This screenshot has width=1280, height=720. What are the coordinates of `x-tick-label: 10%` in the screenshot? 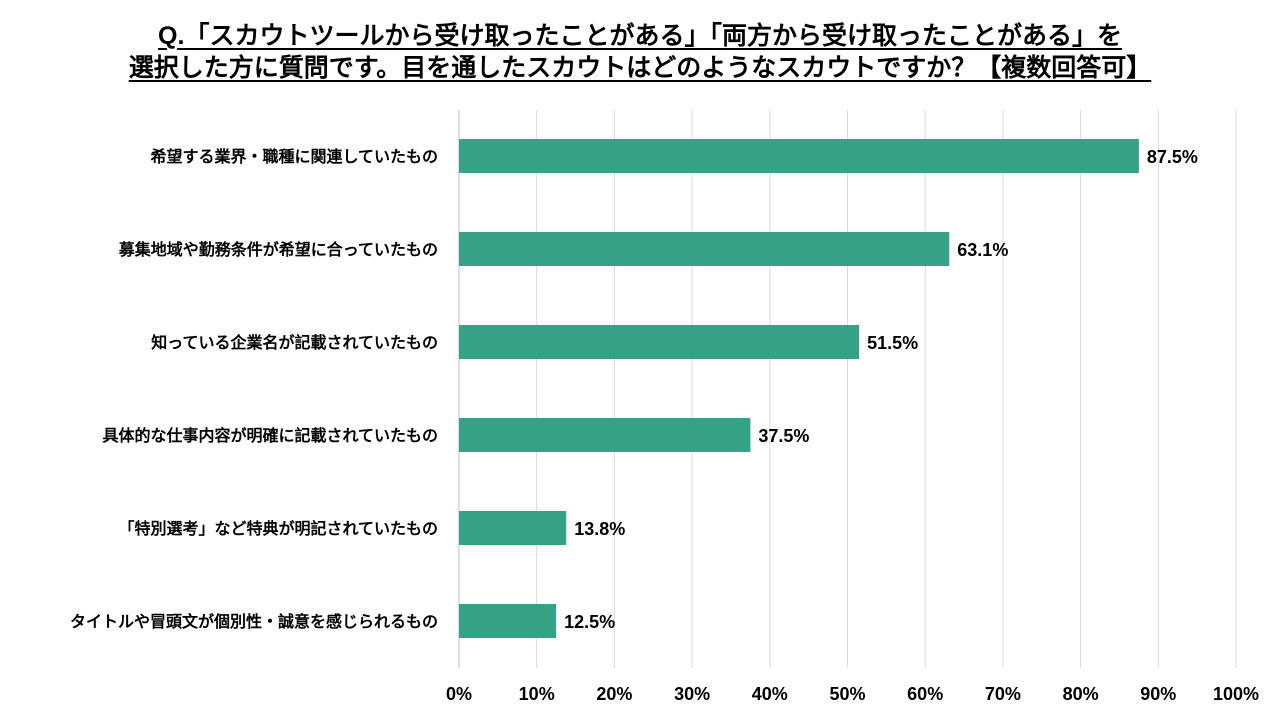 It's located at (537, 694).